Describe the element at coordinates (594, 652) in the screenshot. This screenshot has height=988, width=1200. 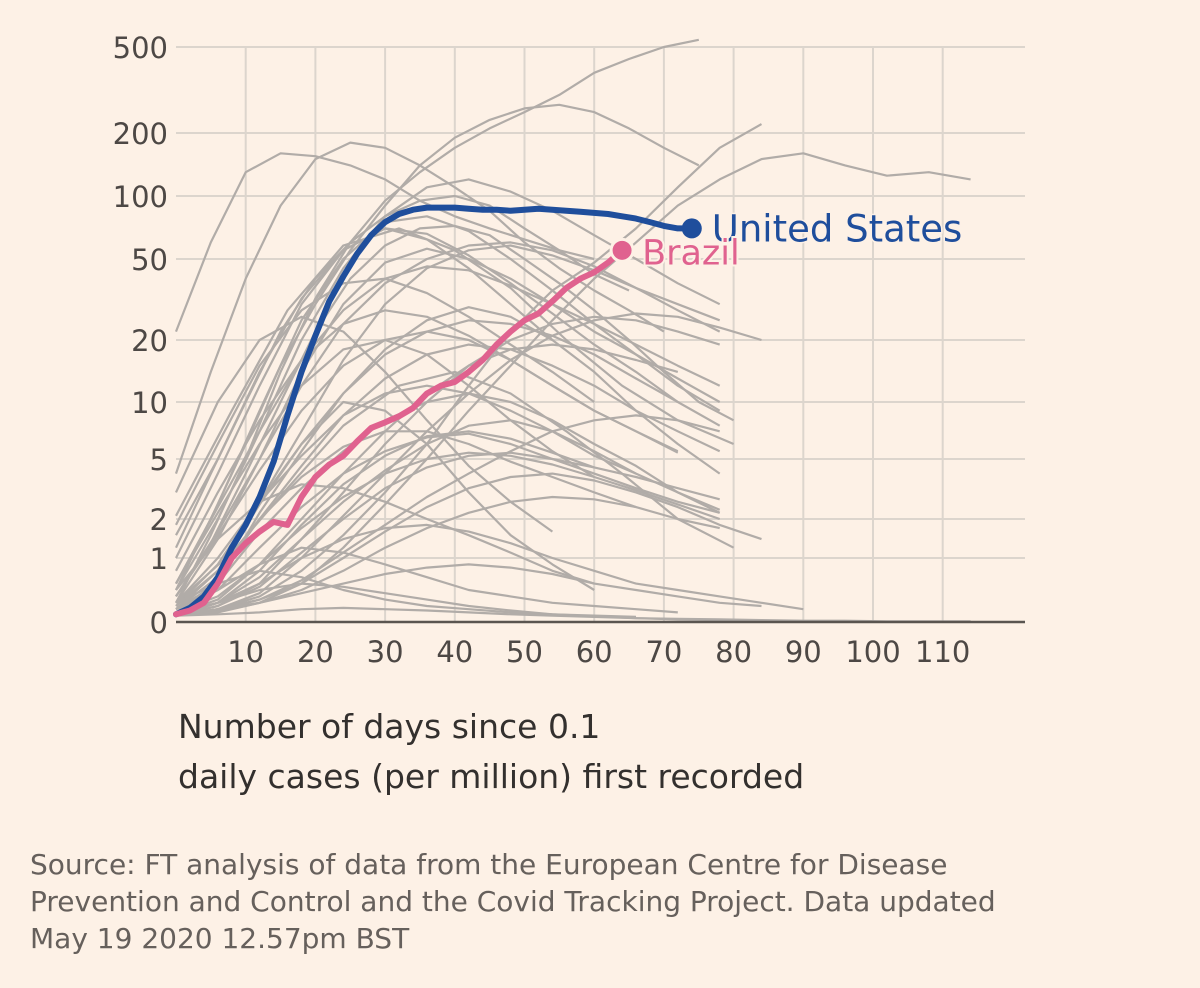
I see `x-tick-label: 60` at that location.